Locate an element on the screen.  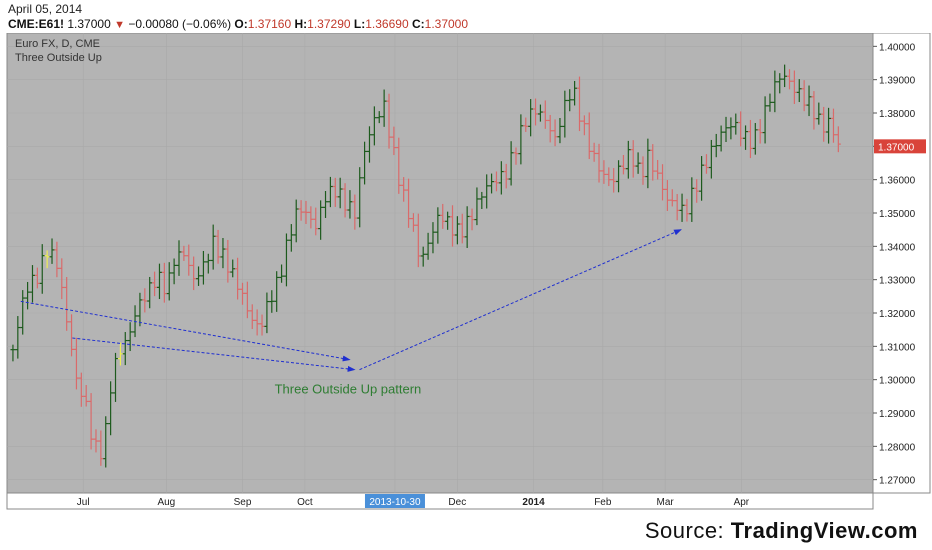
high-value: 1.37290 is located at coordinates (329, 24).